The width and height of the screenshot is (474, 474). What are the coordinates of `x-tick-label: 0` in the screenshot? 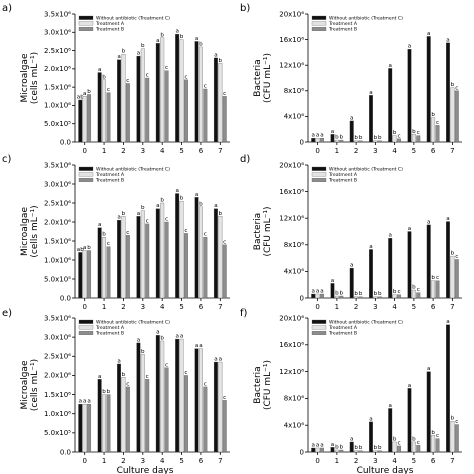 It's located at (317, 151).